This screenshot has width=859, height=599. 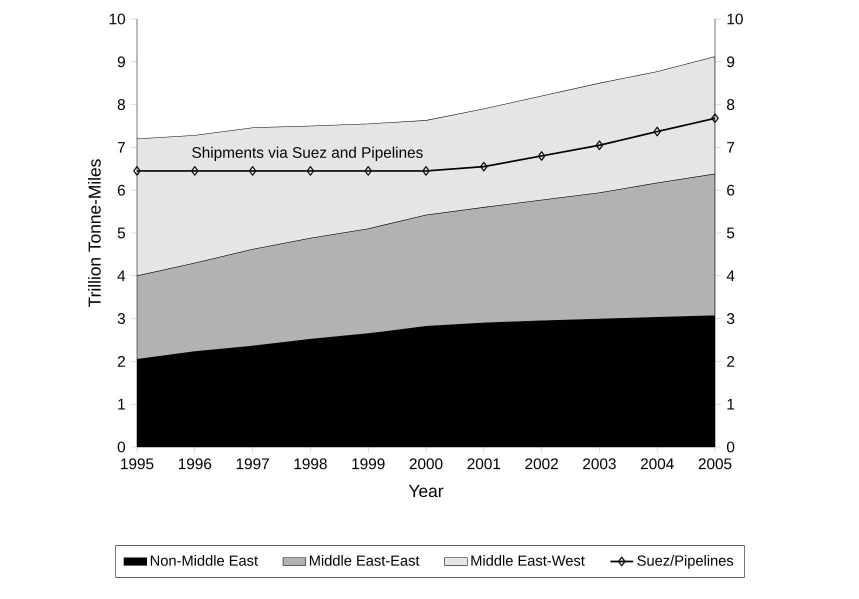 What do you see at coordinates (252, 464) in the screenshot?
I see `x-tick-label: 1997` at bounding box center [252, 464].